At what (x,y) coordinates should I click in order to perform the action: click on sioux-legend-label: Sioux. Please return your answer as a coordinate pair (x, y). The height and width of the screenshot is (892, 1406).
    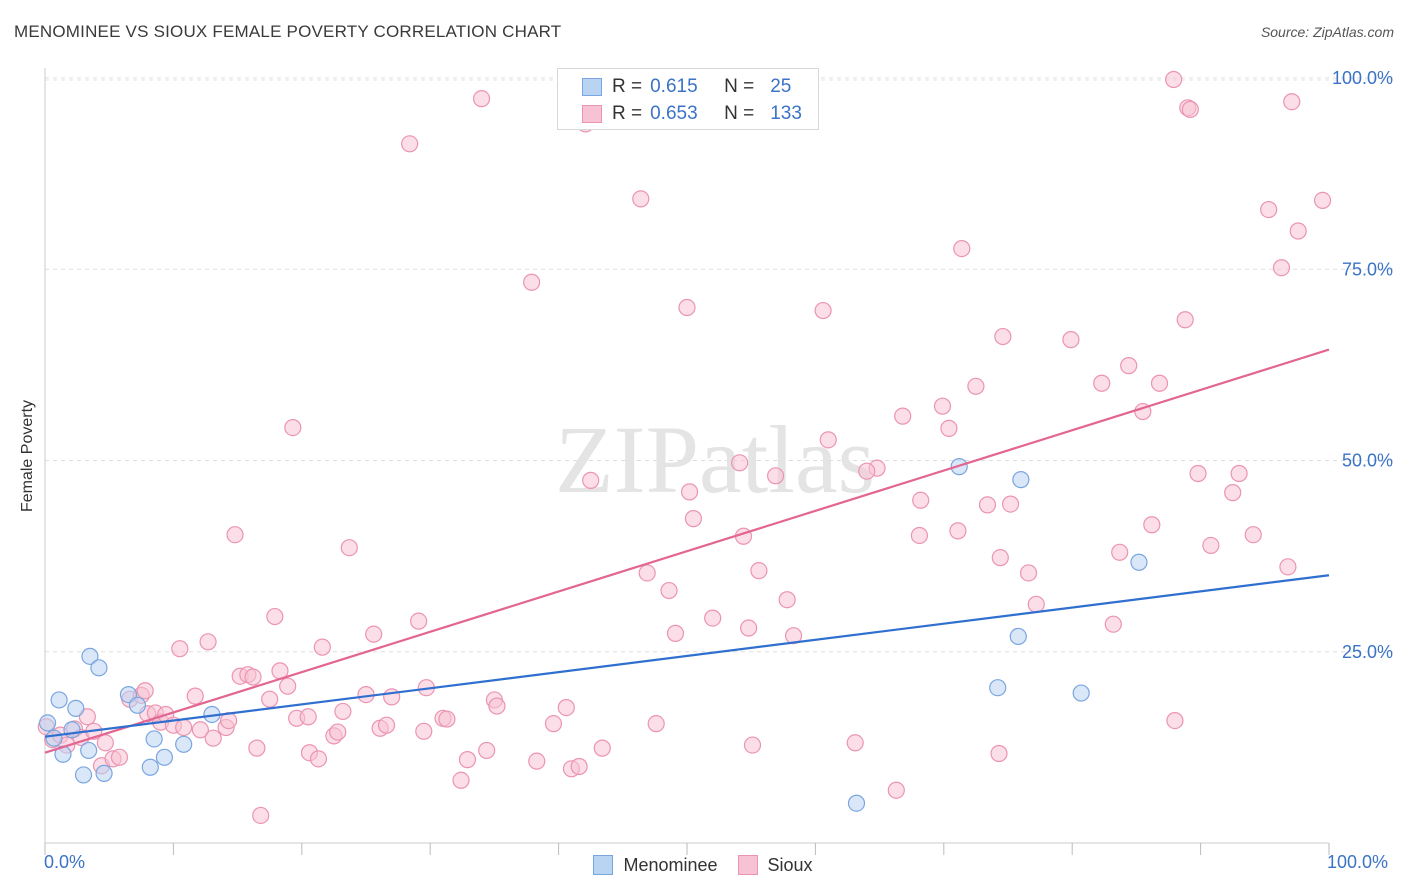
    Looking at the image, I should click on (790, 864).